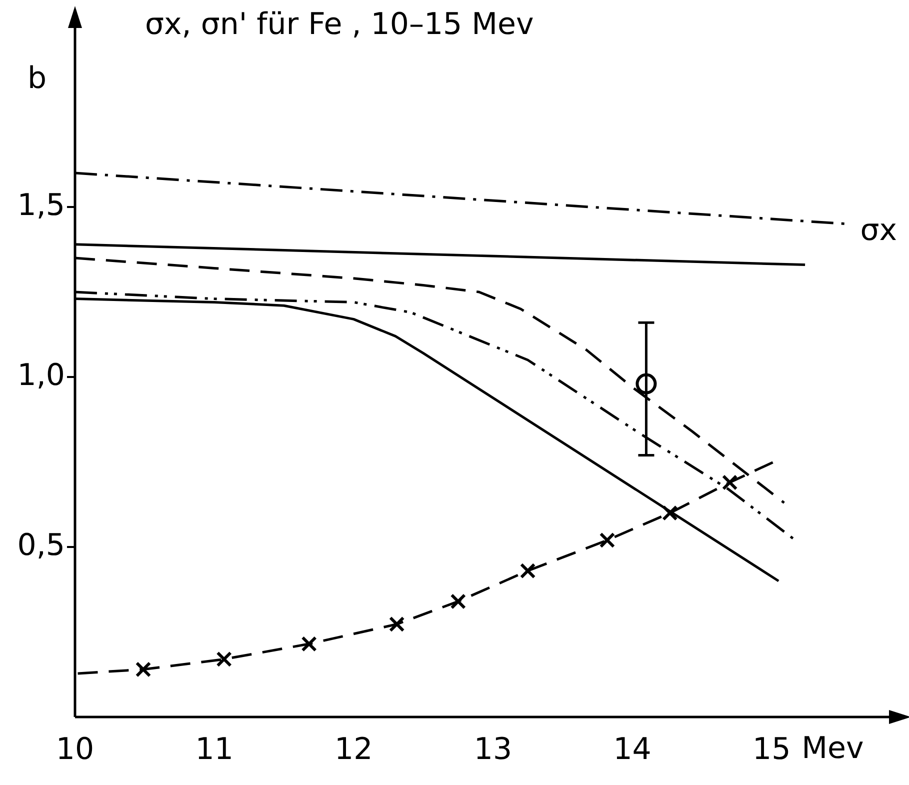 This screenshot has height=785, width=909. Describe the element at coordinates (214, 749) in the screenshot. I see `x-tick-label: 11` at that location.